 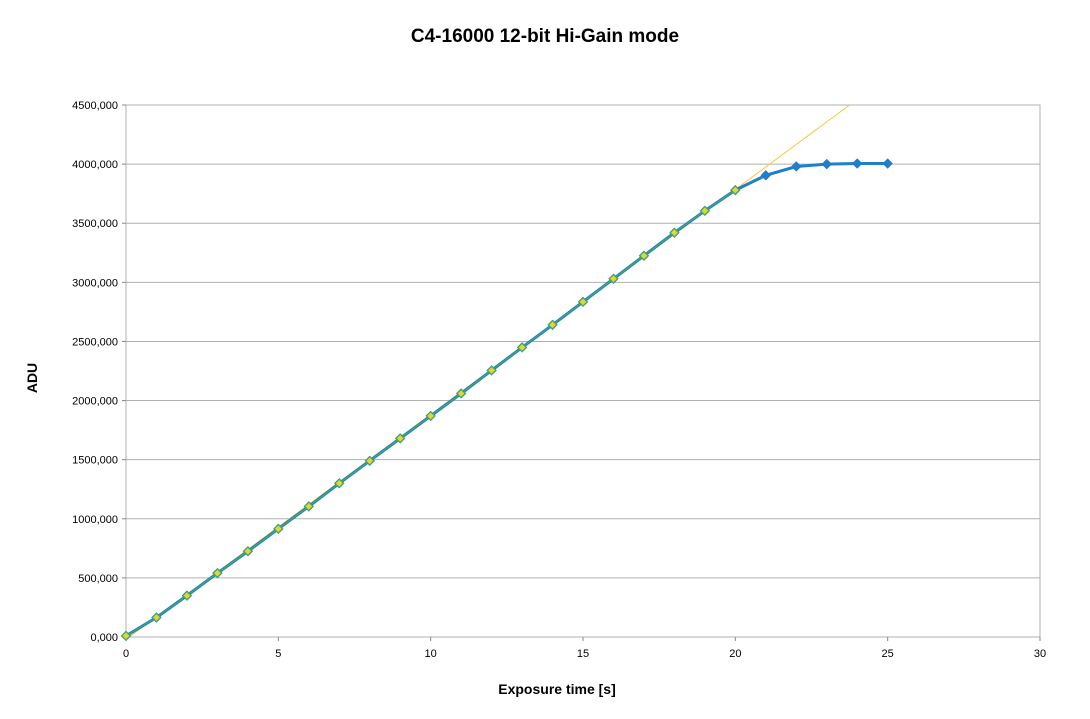 I want to click on y-tick-label: 3000,000, so click(x=95, y=283).